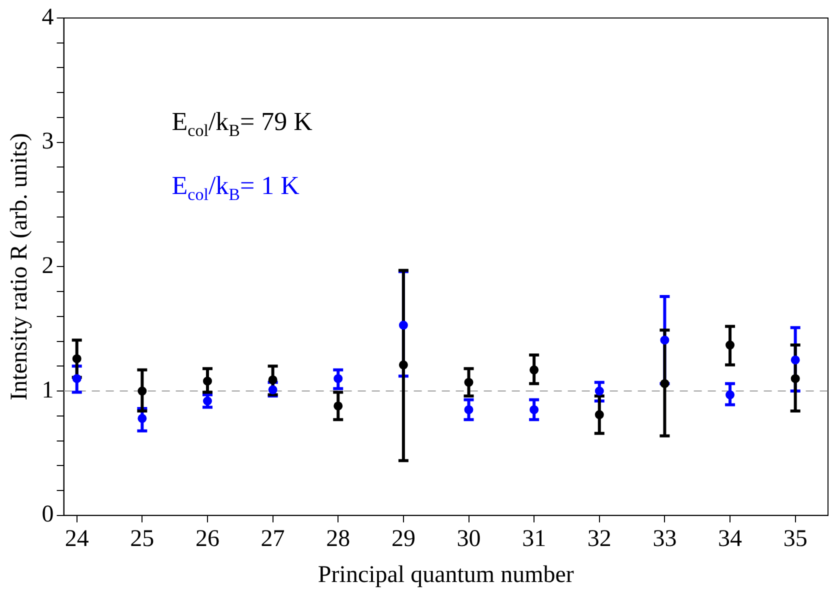 Image resolution: width=834 pixels, height=598 pixels. Describe the element at coordinates (76, 539) in the screenshot. I see `x-tick-label: 24` at that location.